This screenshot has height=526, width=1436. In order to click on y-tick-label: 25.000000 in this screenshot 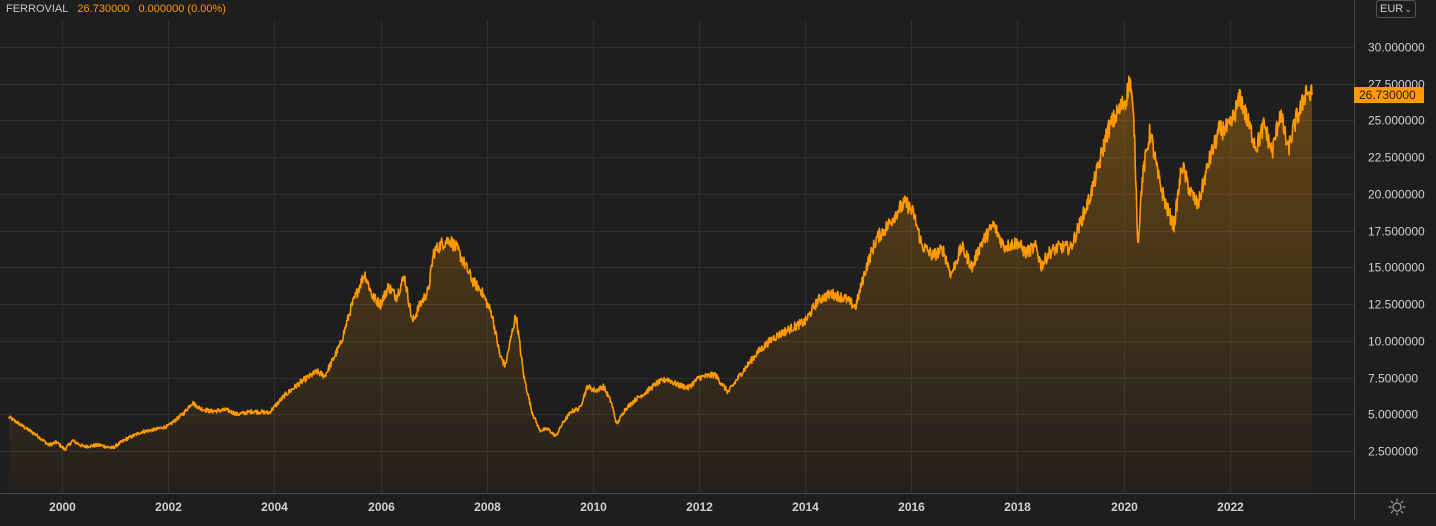, I will do `click(1396, 121)`.